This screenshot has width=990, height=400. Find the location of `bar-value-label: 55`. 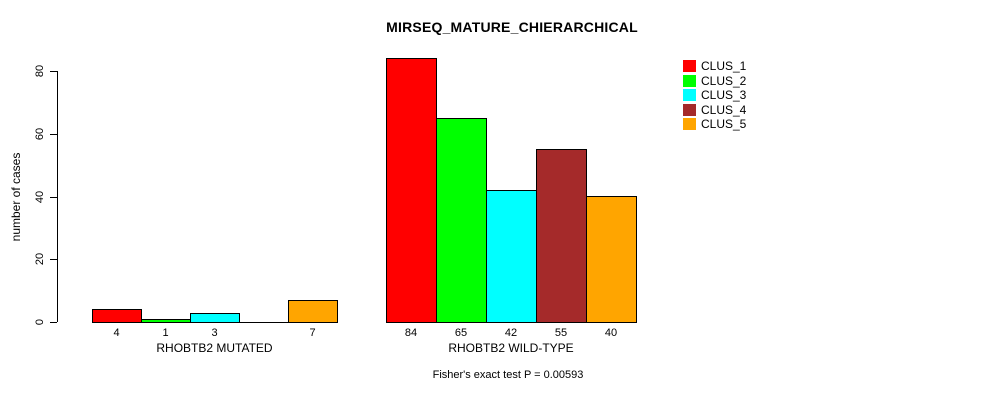

bar-value-label: 55 is located at coordinates (561, 333).